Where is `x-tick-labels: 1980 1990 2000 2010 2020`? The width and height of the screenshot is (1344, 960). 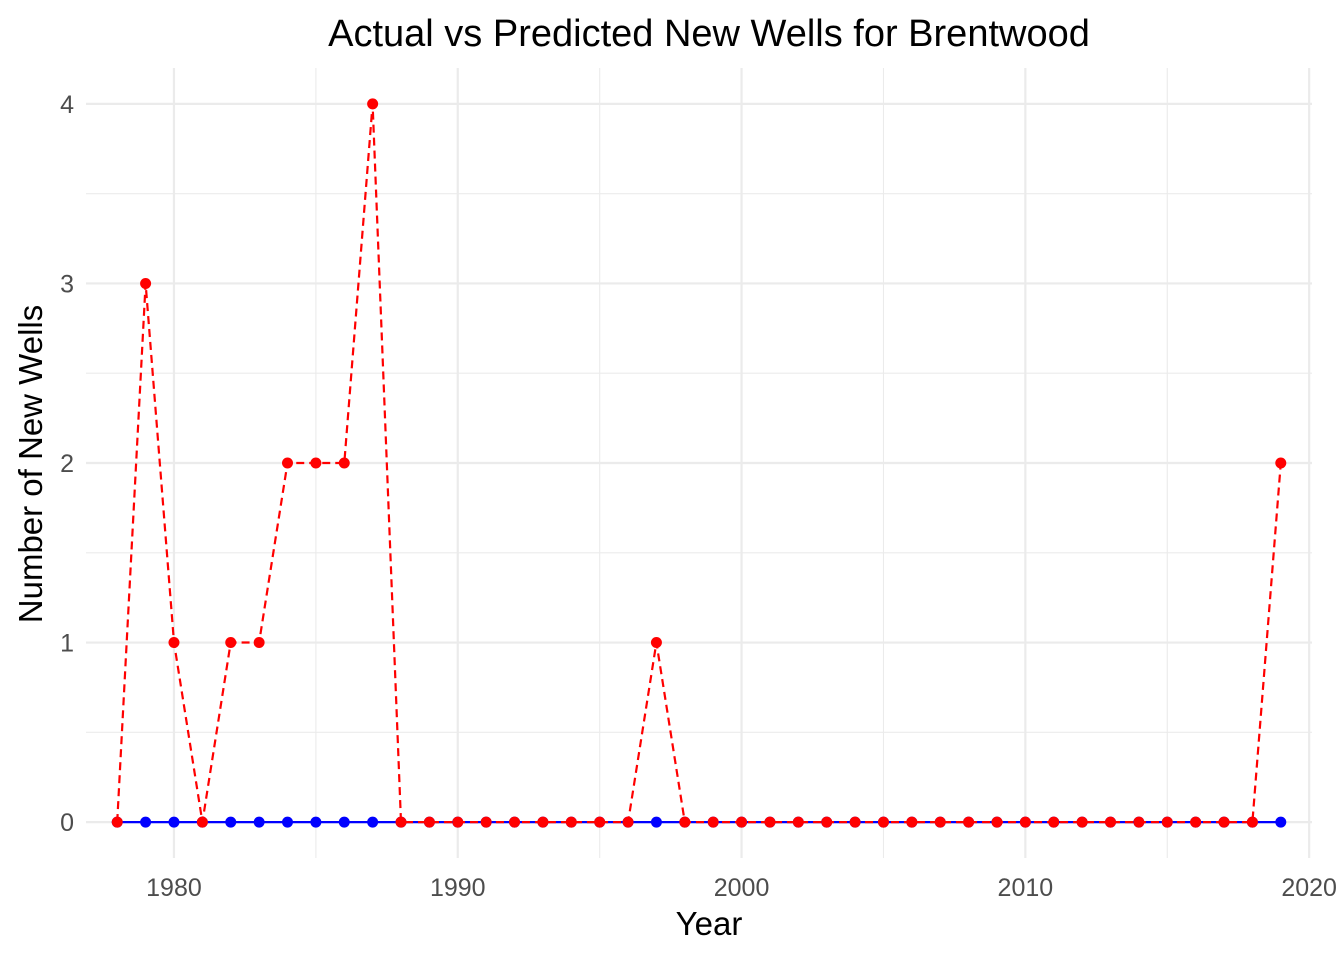 x-tick-labels: 1980 1990 2000 2010 2020 is located at coordinates (741, 888).